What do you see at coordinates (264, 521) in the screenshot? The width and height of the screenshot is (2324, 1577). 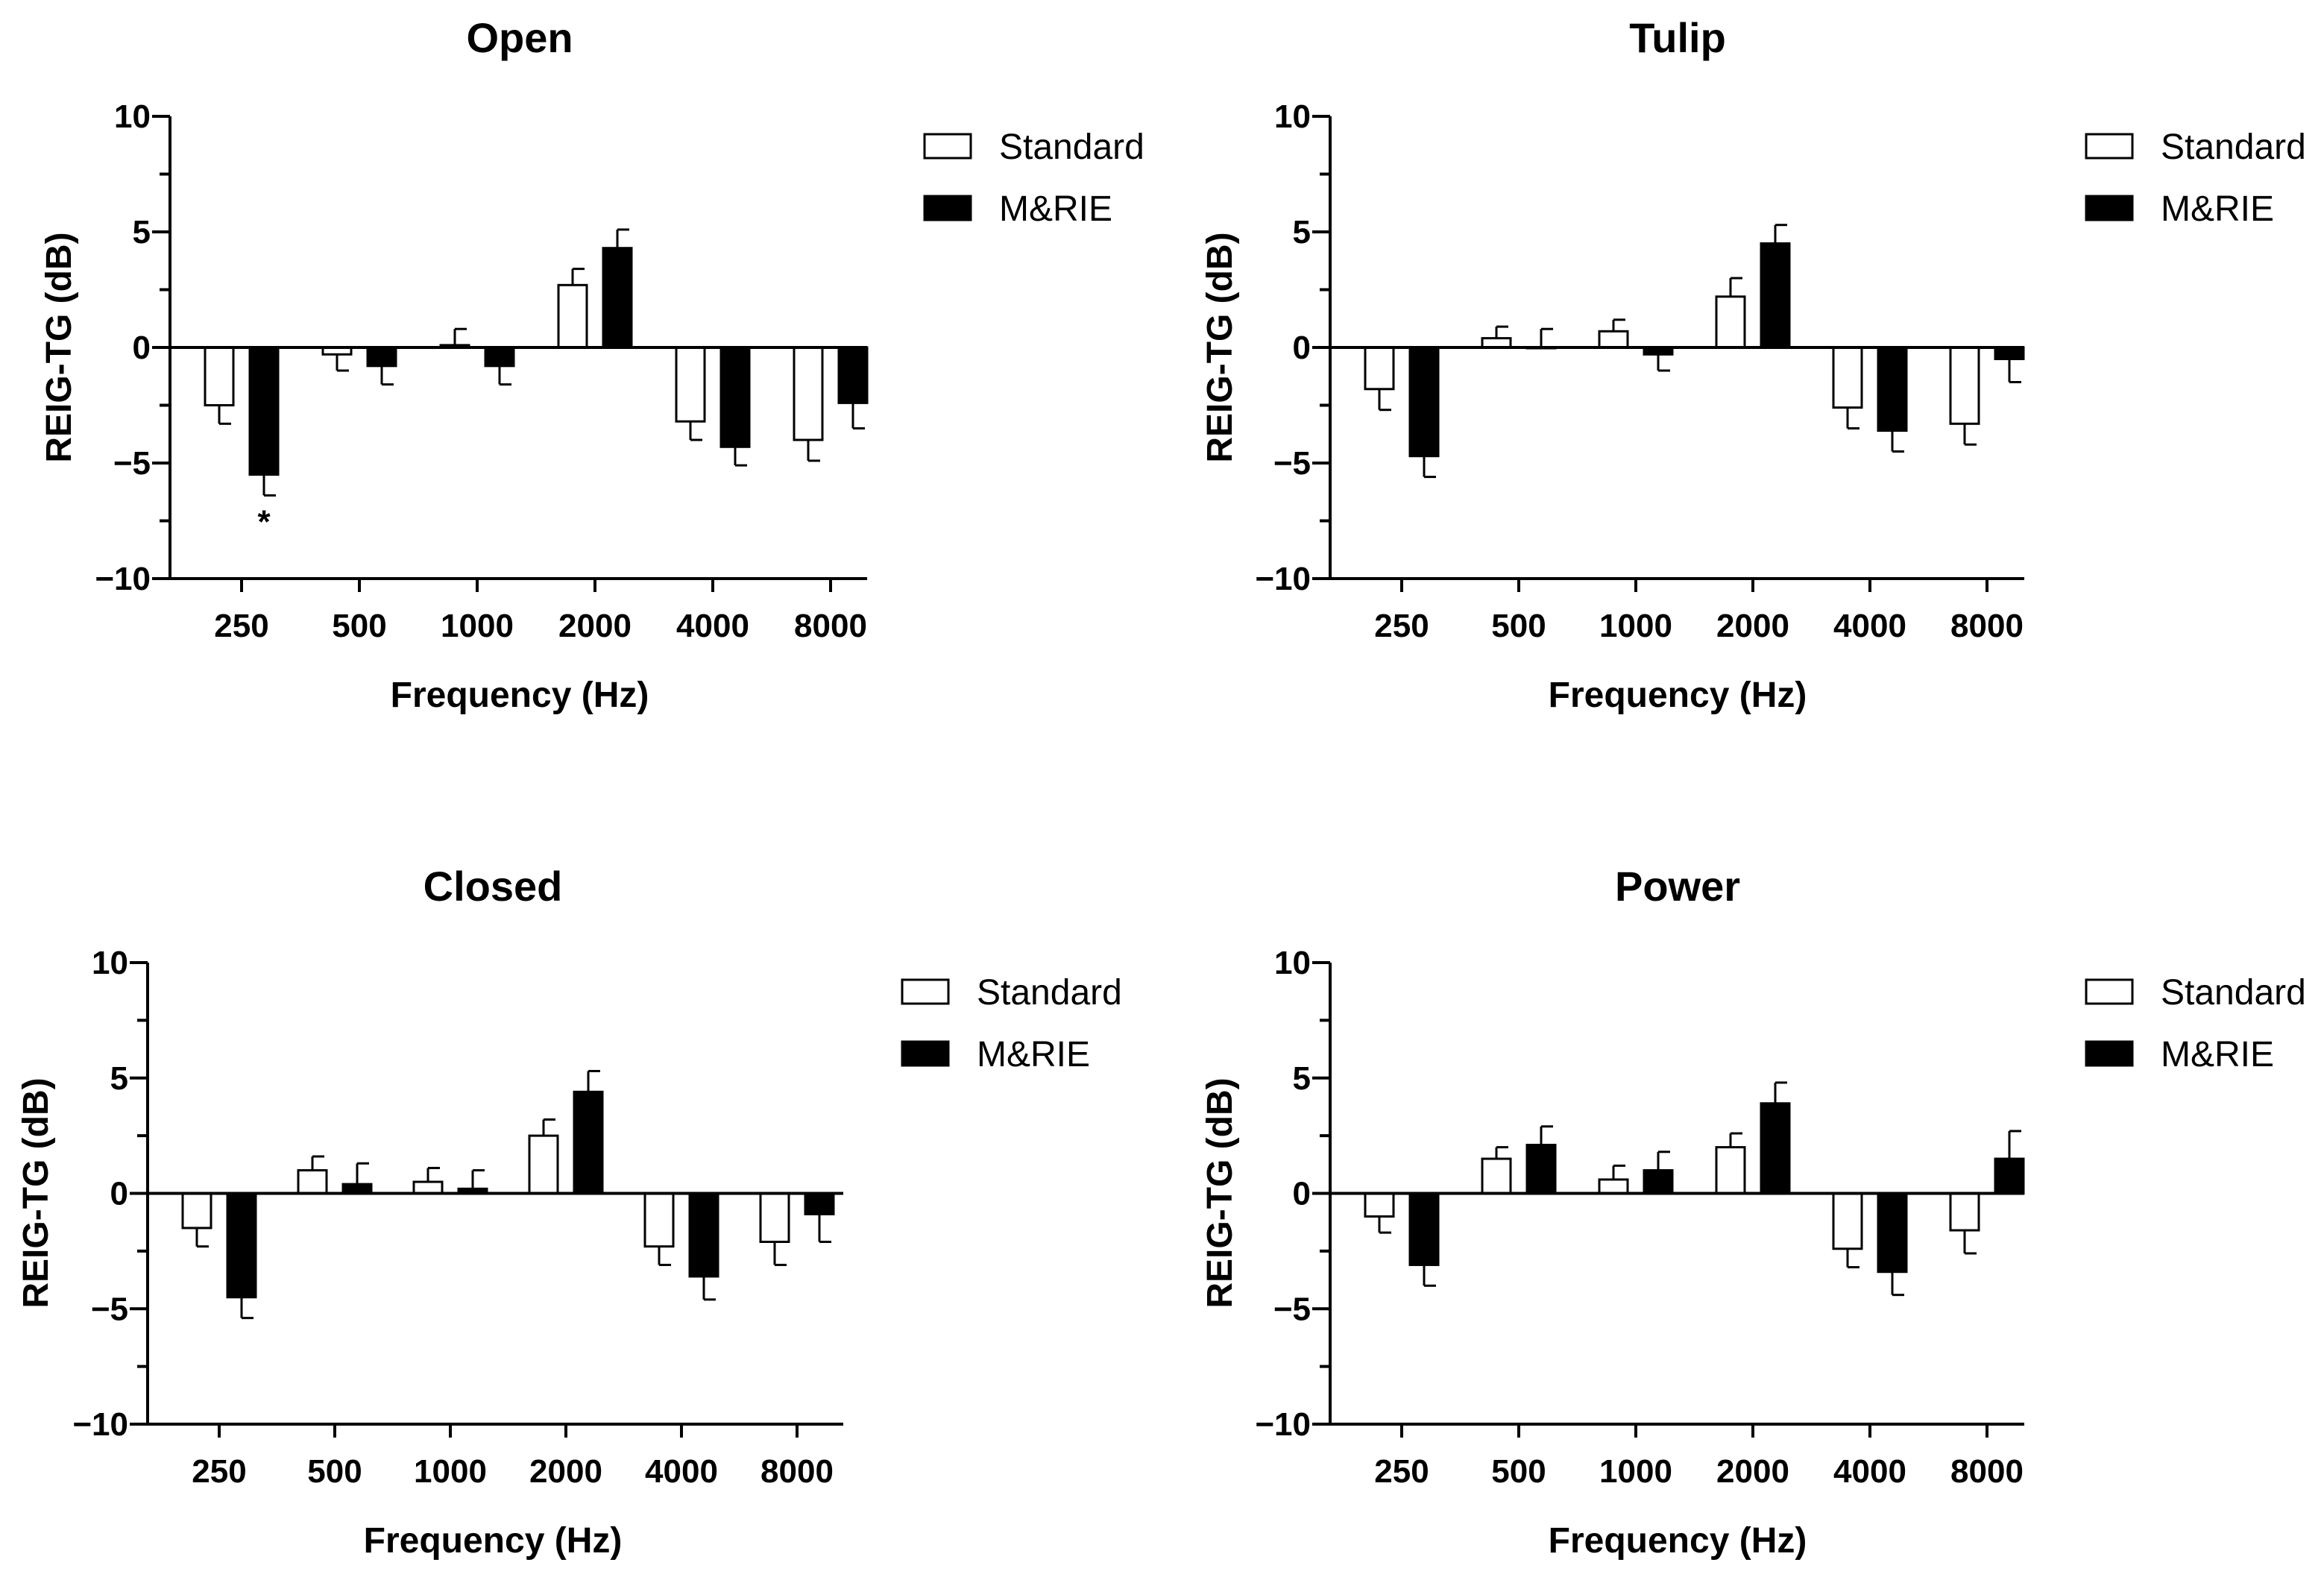 I see `significance-marker: *` at bounding box center [264, 521].